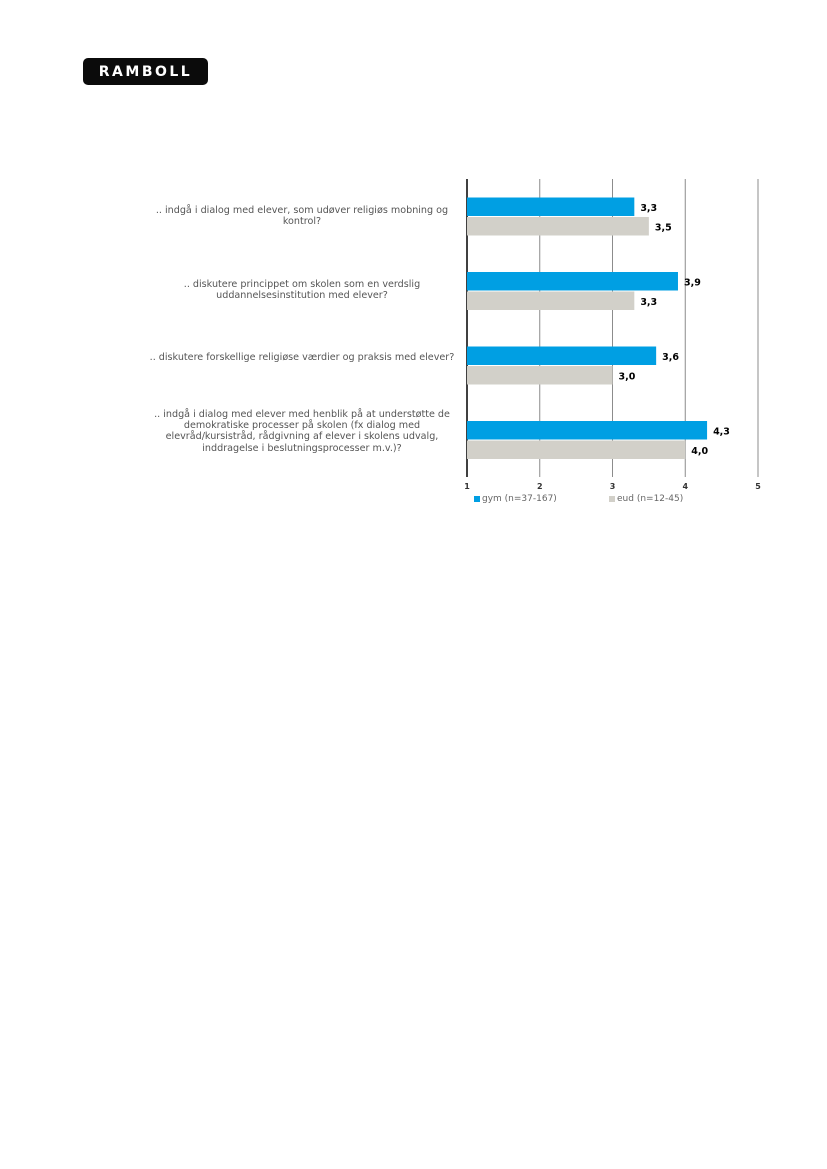 The image size is (827, 1169). I want to click on data-label: 3,5, so click(663, 227).